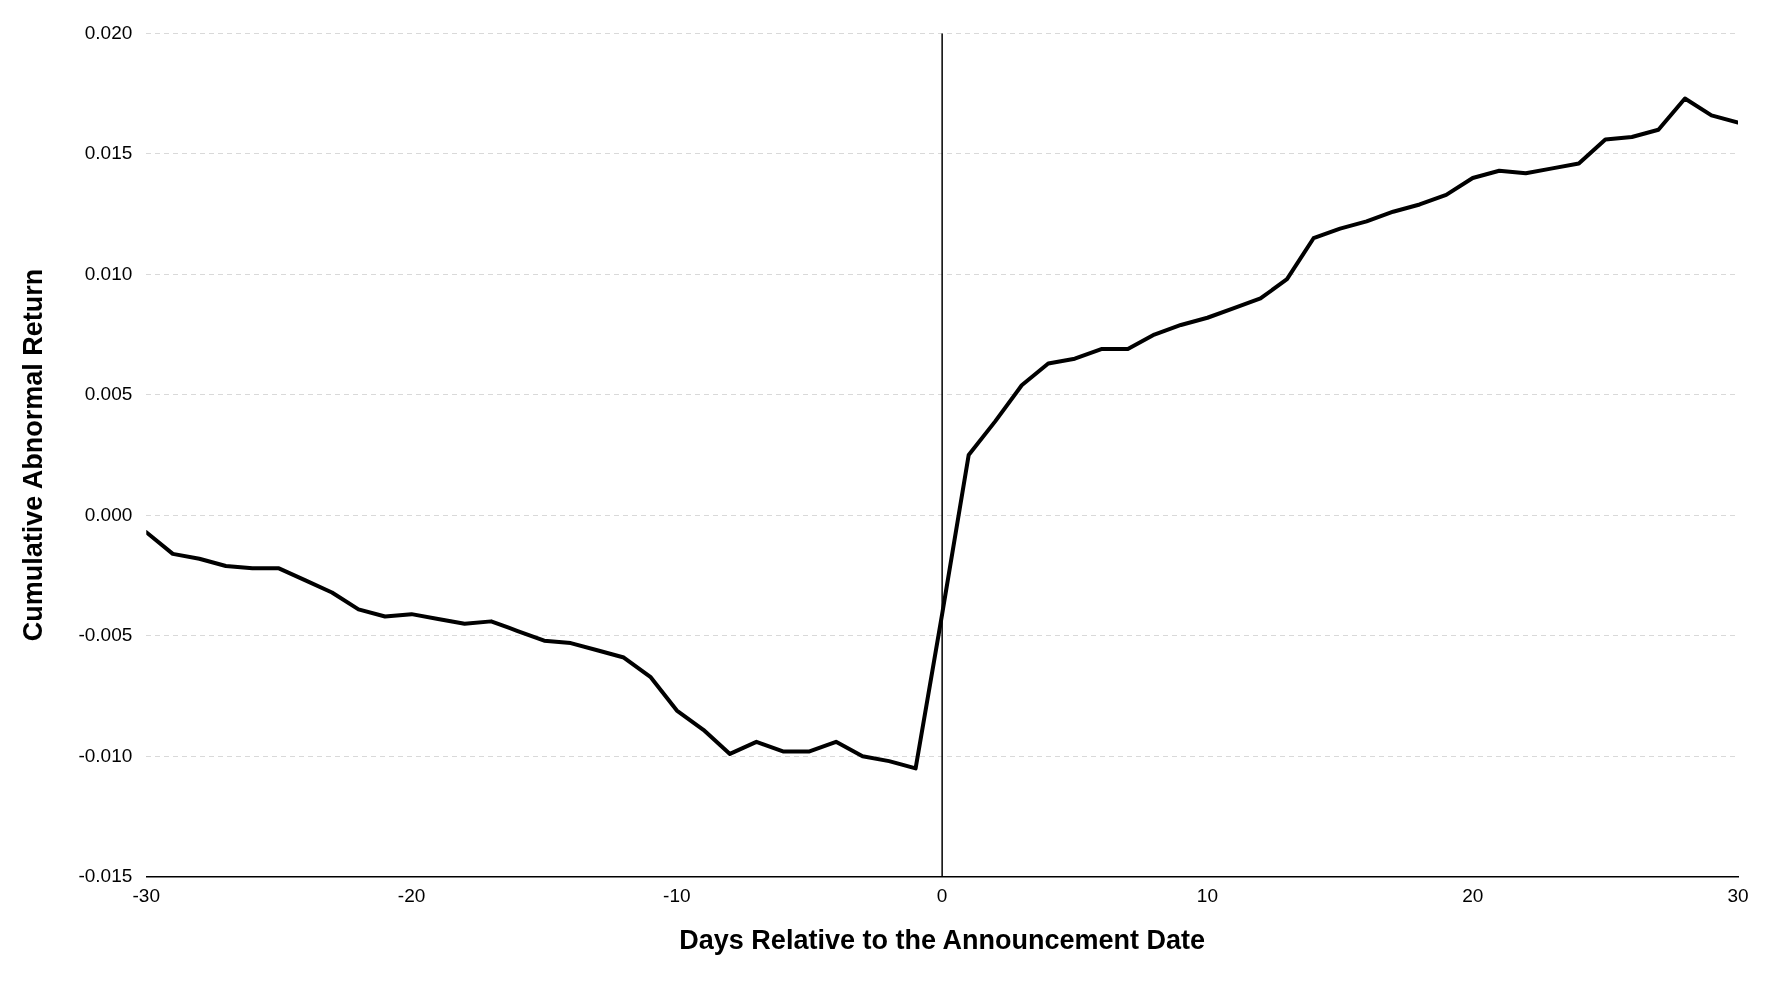  What do you see at coordinates (108, 394) in the screenshot?
I see `y-tick-label: 0.005` at bounding box center [108, 394].